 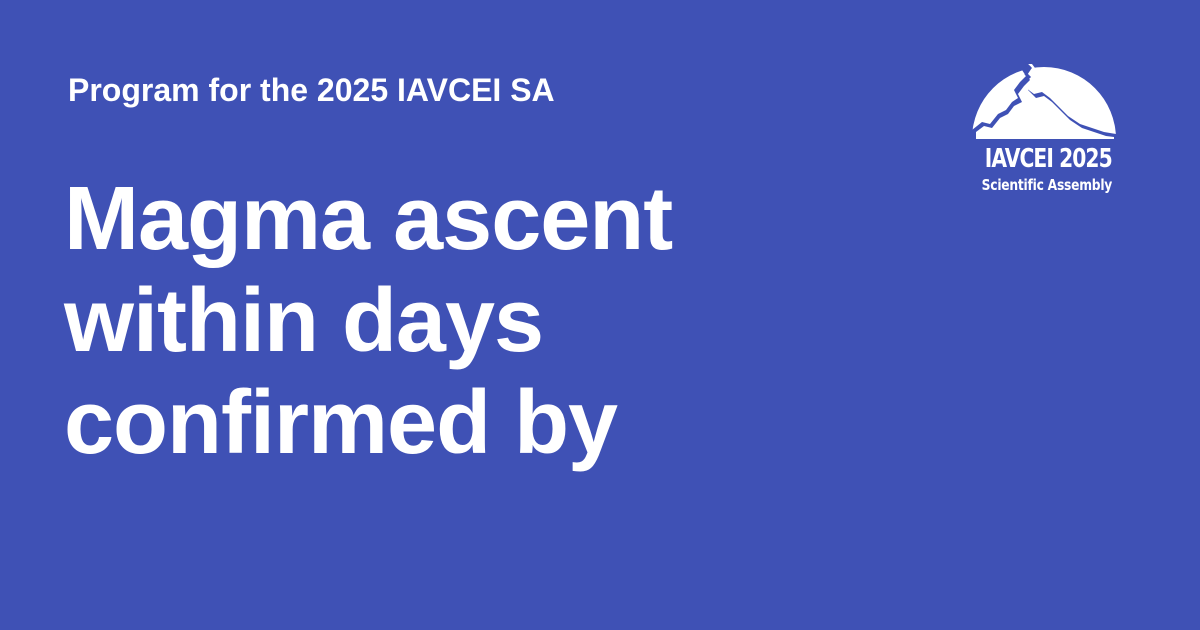 I want to click on logo-subtitle: Scientific Assembly, so click(x=1047, y=185).